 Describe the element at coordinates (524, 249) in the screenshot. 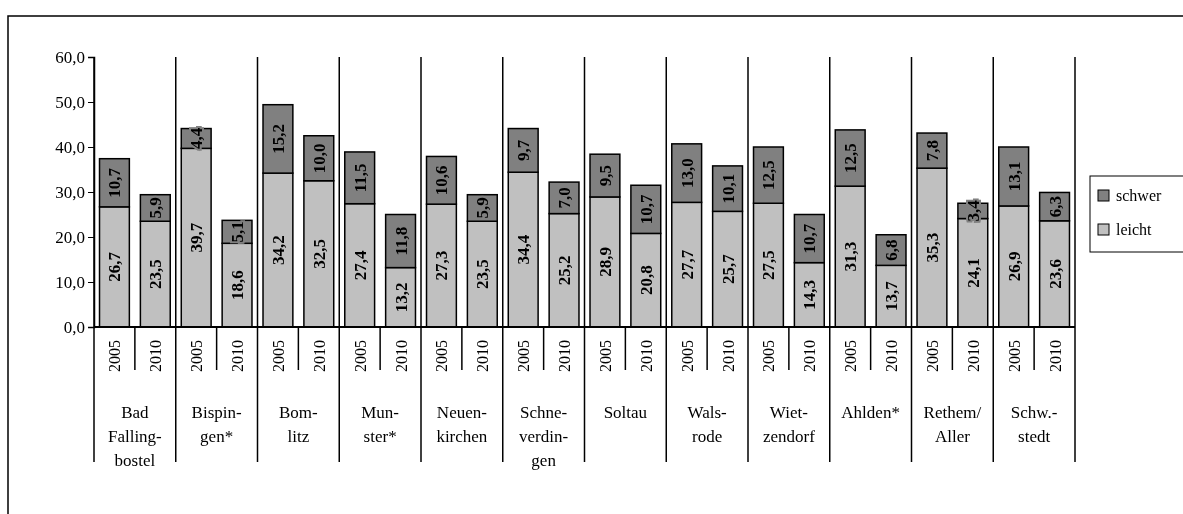

I see `data-label: 34,4` at that location.